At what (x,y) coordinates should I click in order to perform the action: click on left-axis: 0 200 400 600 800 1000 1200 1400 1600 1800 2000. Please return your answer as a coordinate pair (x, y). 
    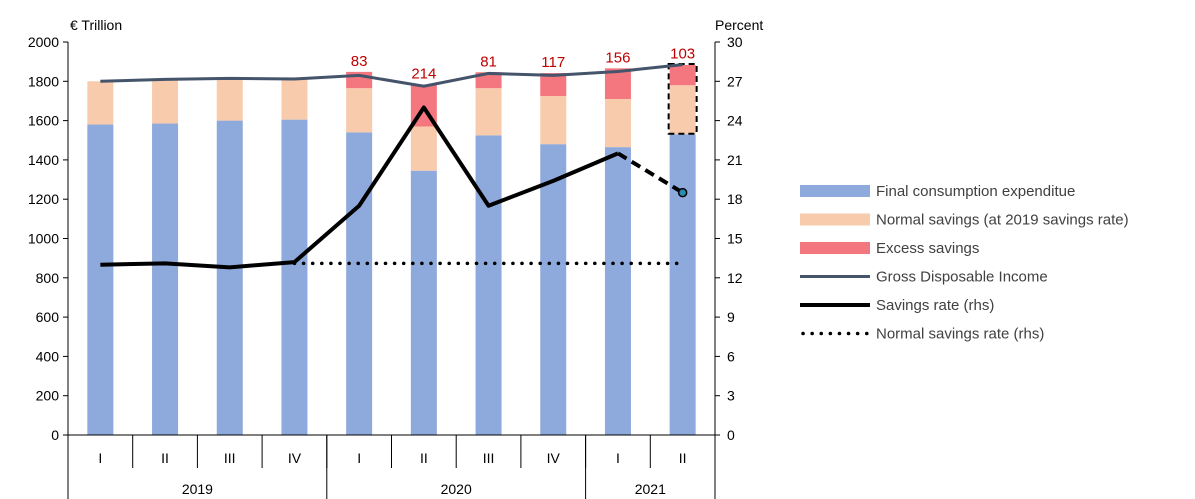
    Looking at the image, I should click on (48, 238).